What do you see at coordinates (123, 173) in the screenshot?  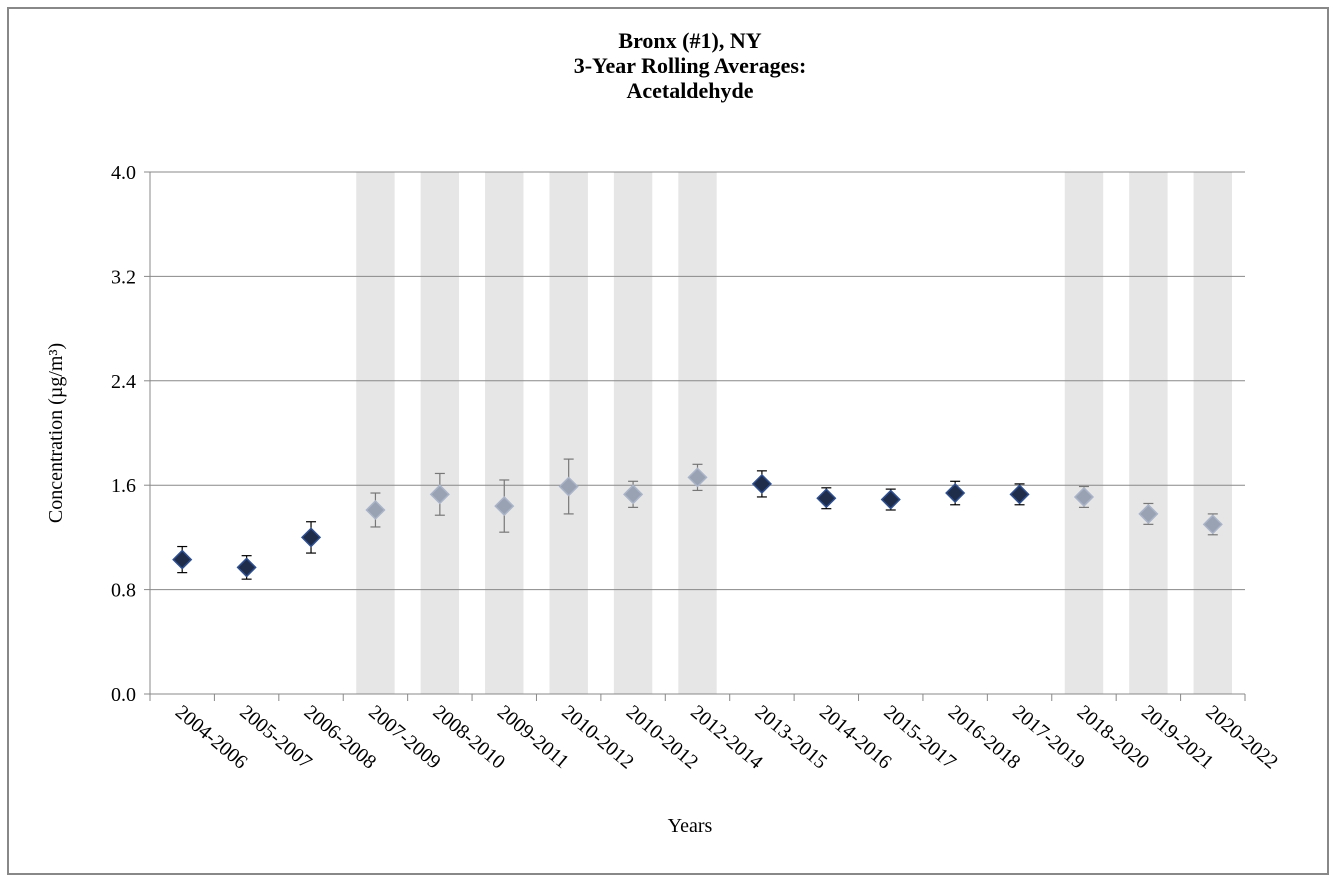 I see `y-tick-label: 4.0` at bounding box center [123, 173].